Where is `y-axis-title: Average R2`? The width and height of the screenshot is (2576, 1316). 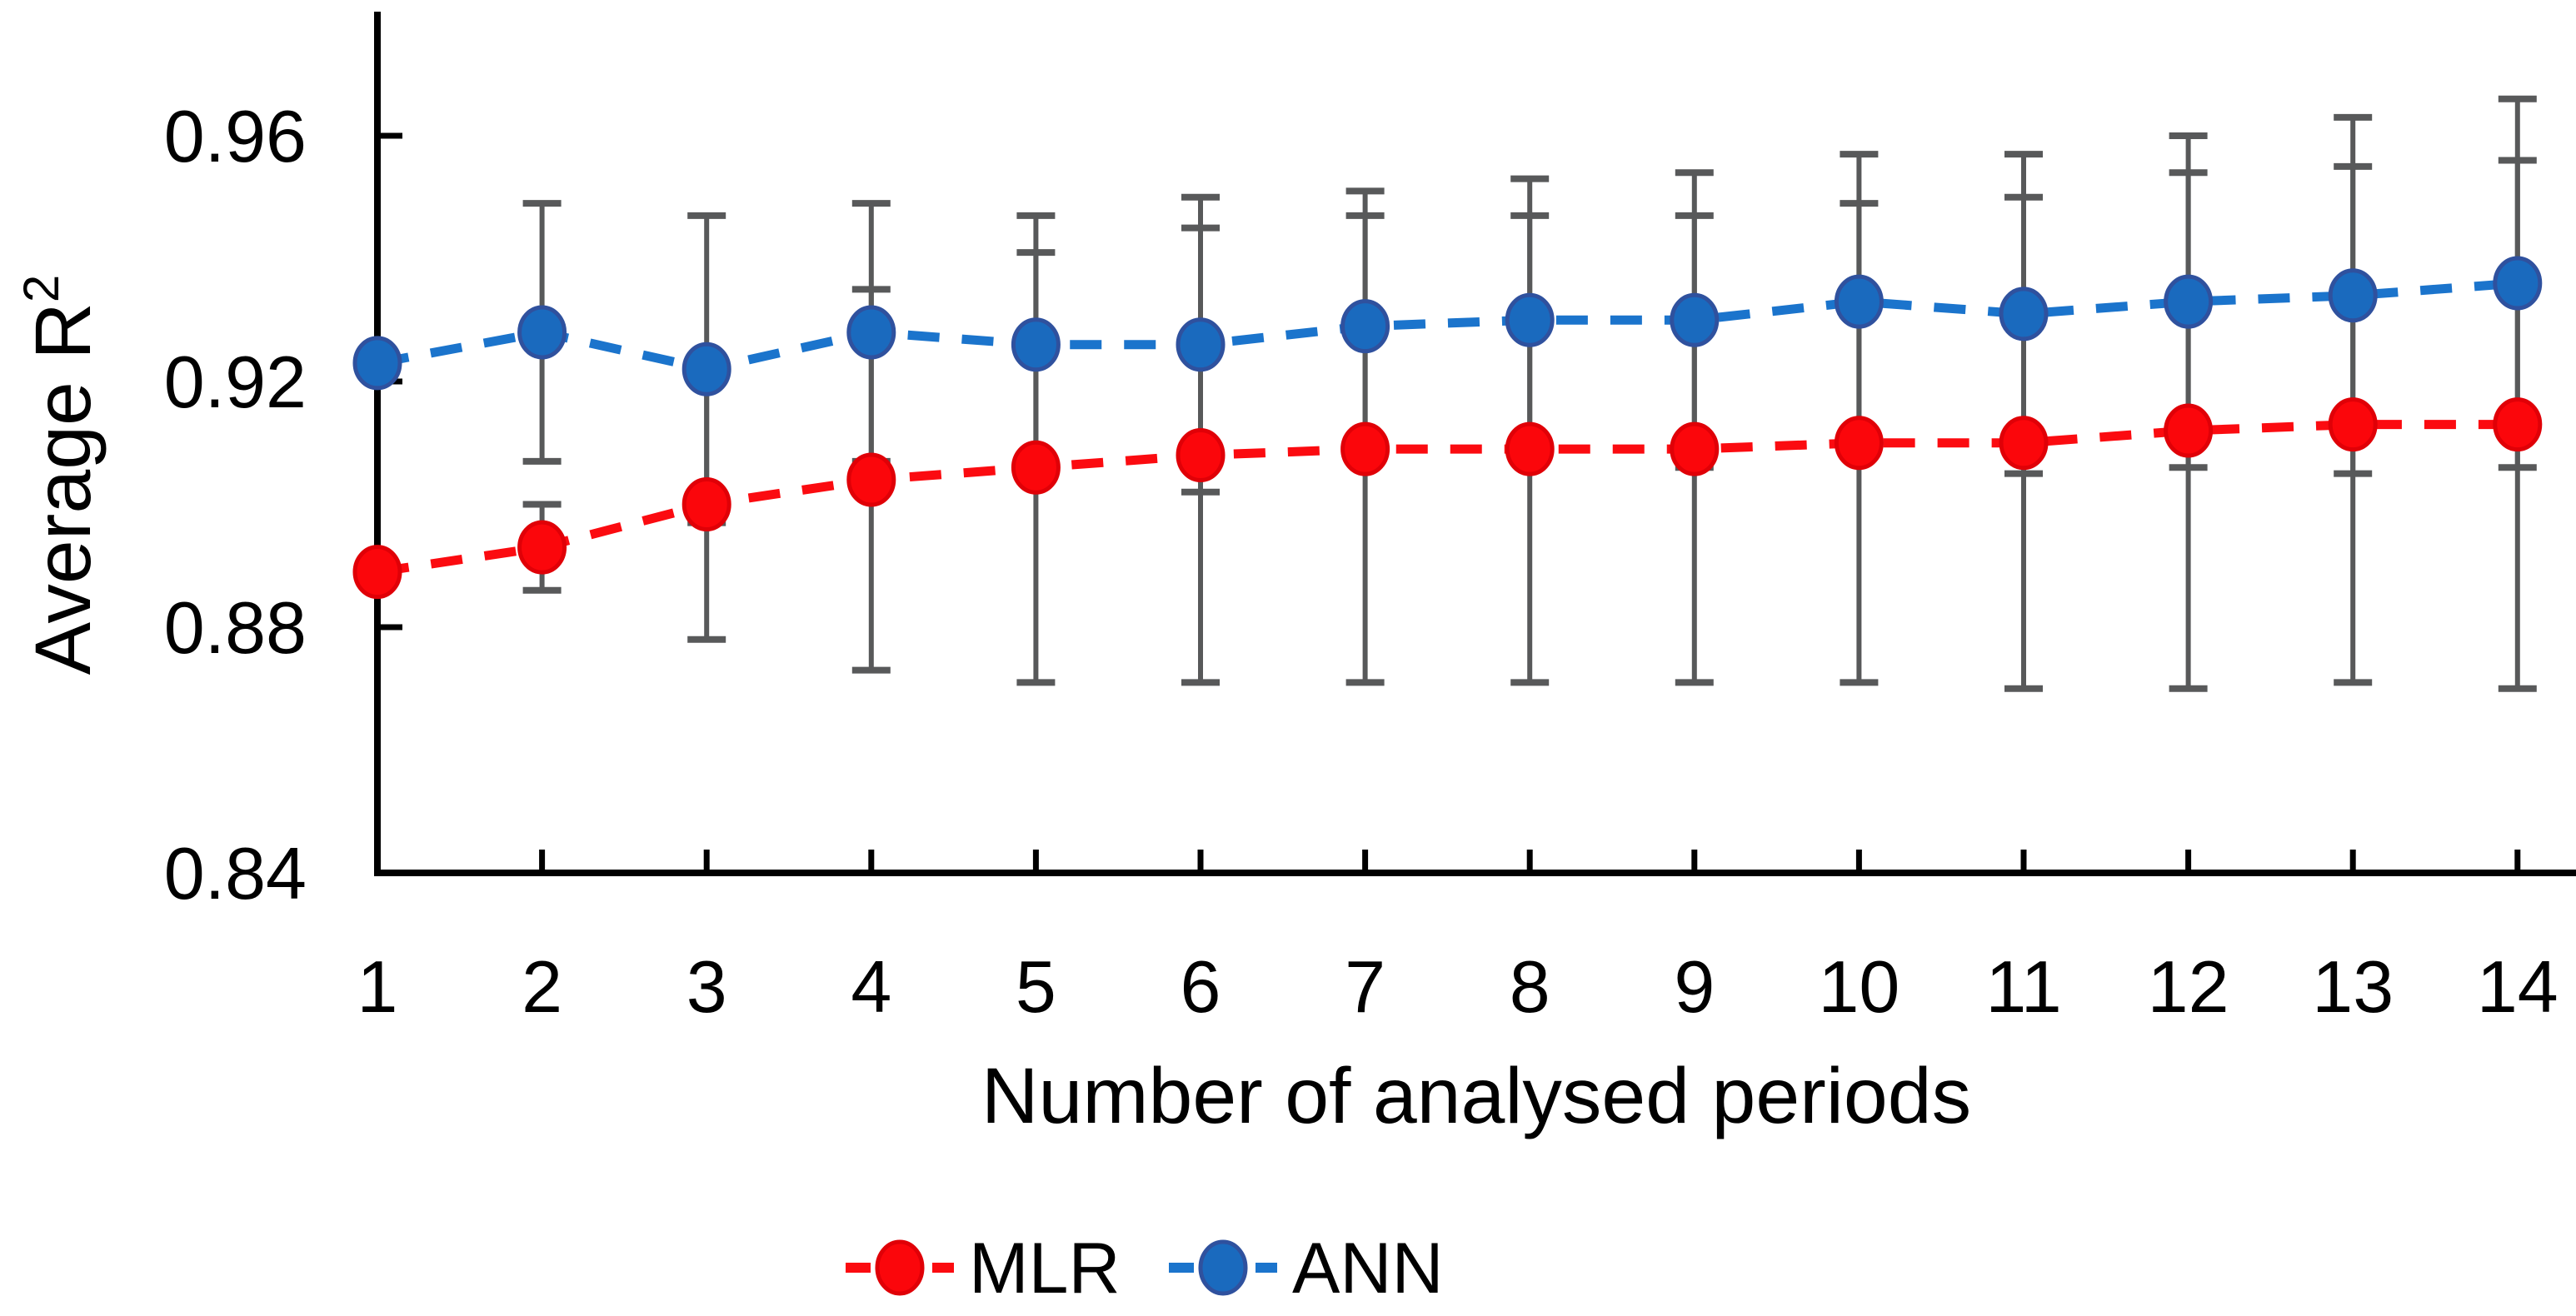 y-axis-title: Average R2 is located at coordinates (60, 475).